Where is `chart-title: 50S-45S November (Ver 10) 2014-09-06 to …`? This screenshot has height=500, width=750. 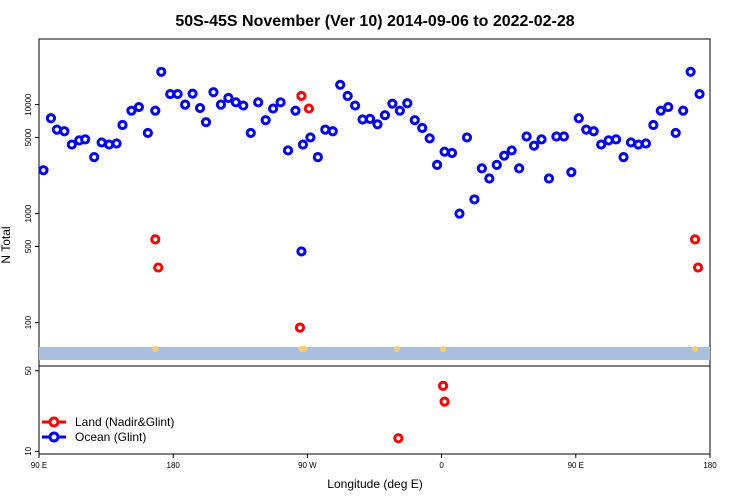
chart-title: 50S-45S November (Ver 10) 2014-09-06 to … is located at coordinates (374, 21).